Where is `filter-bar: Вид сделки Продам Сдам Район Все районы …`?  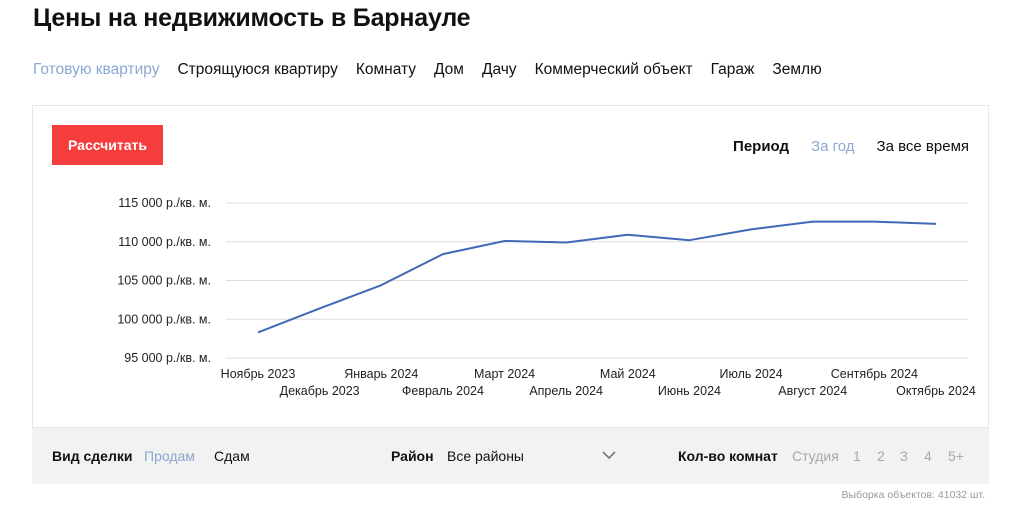
filter-bar: Вид сделки Продам Сдам Район Все районы … is located at coordinates (510, 456).